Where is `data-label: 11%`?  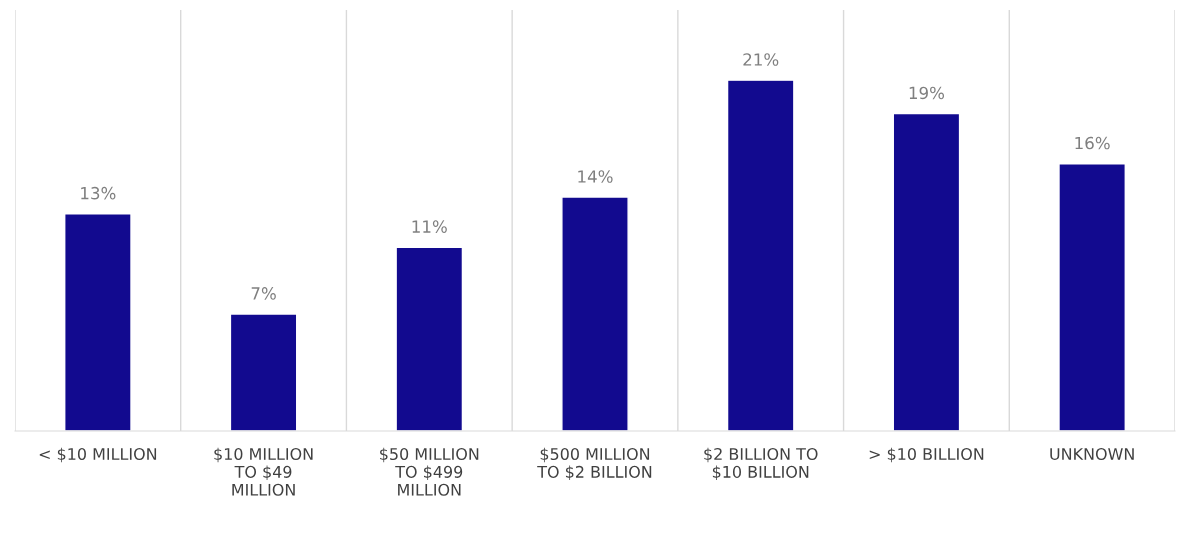
data-label: 11% is located at coordinates (429, 226).